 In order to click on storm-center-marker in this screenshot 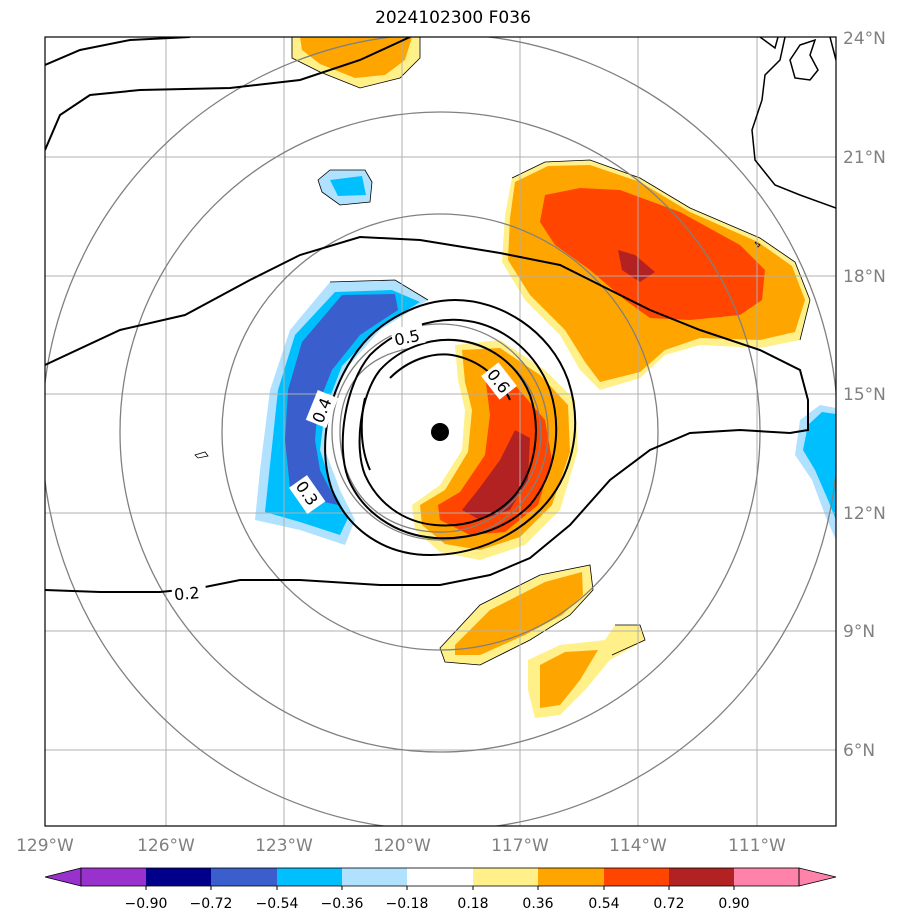, I will do `click(440, 432)`.